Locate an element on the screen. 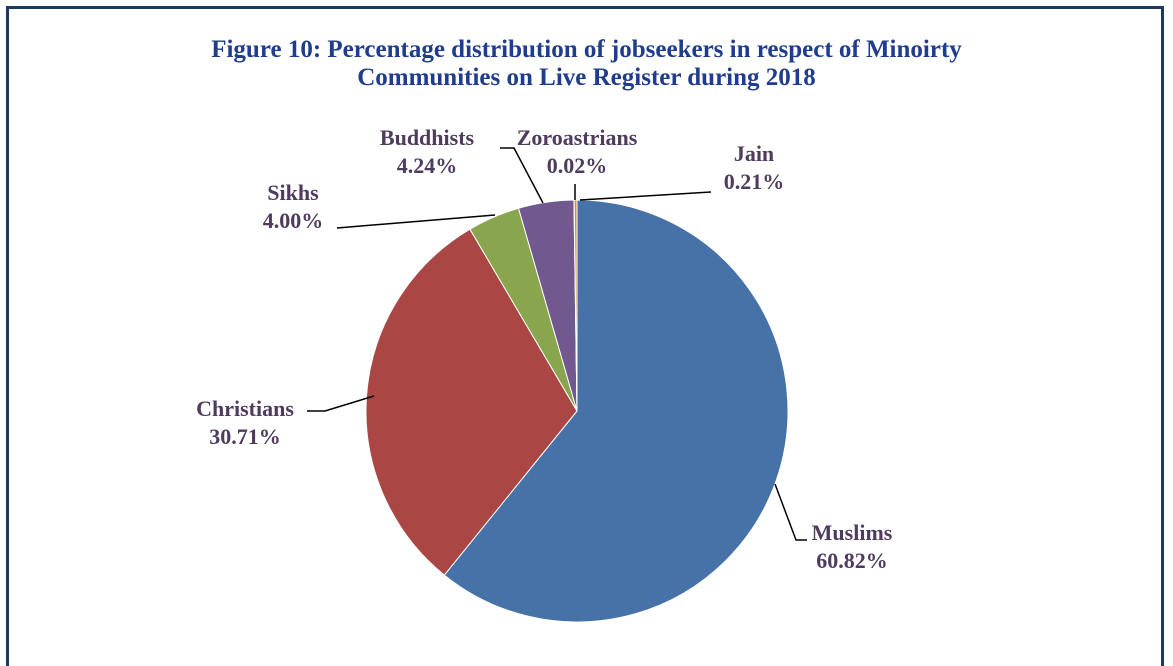 This screenshot has height=666, width=1173. leader-line-jain is located at coordinates (645, 196).